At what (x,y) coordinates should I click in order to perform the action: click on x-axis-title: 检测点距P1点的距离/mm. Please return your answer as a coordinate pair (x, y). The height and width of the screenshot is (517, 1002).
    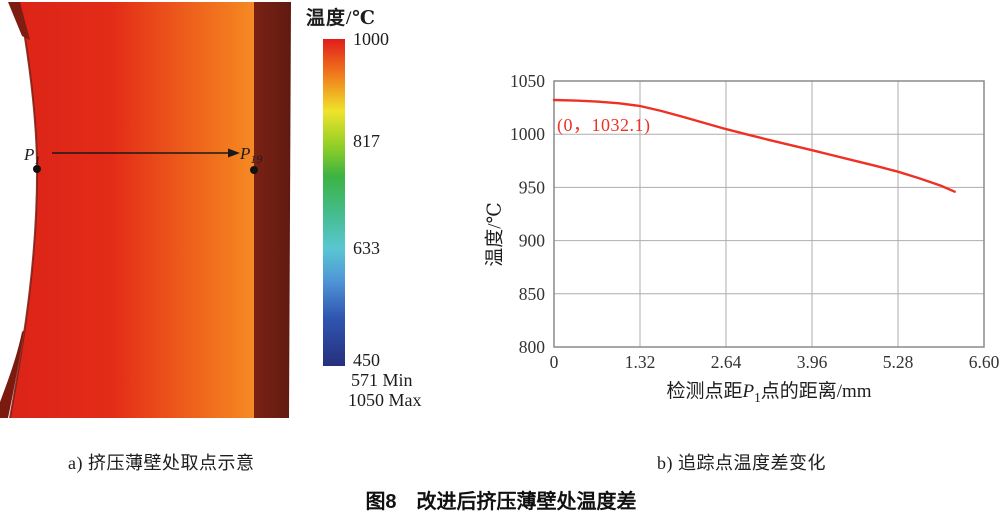
    Looking at the image, I should click on (769, 391).